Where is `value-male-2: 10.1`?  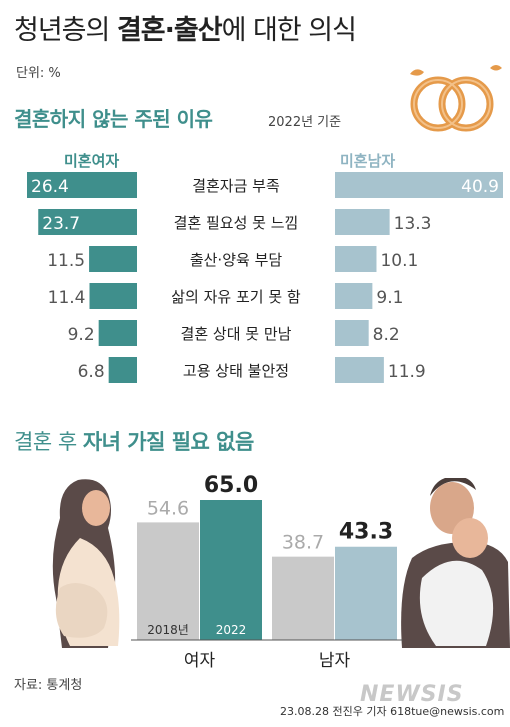 value-male-2: 10.1 is located at coordinates (399, 261).